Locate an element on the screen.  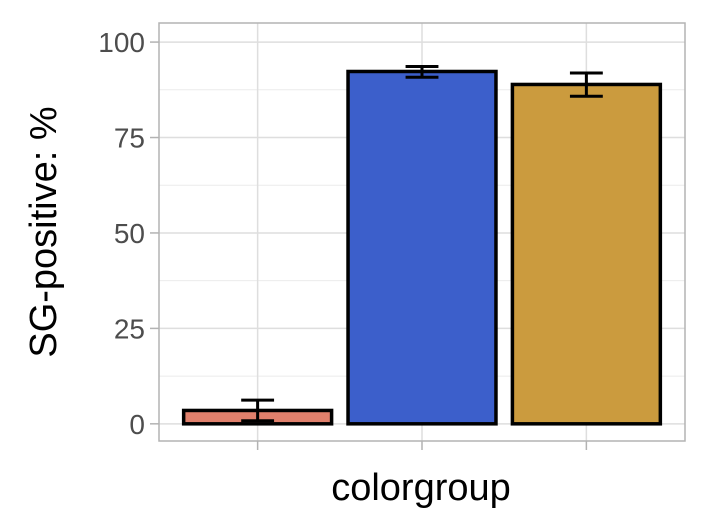
y-tick-label: 75 is located at coordinates (129, 138).